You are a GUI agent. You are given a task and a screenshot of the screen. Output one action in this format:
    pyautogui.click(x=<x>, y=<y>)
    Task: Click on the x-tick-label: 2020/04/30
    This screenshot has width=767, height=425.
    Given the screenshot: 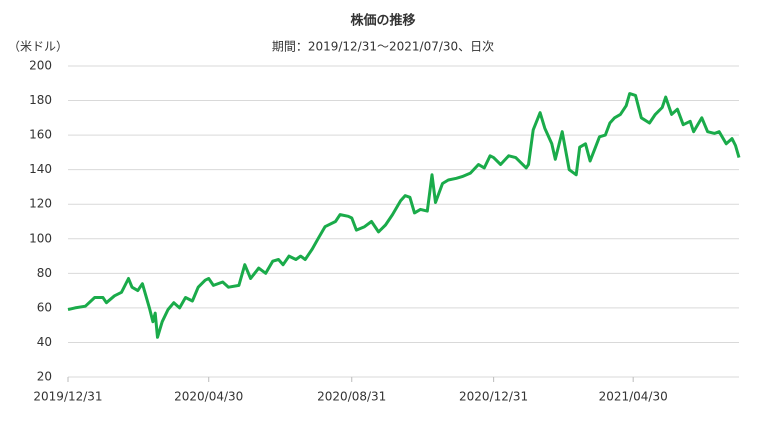 What is the action you would take?
    pyautogui.click(x=208, y=397)
    